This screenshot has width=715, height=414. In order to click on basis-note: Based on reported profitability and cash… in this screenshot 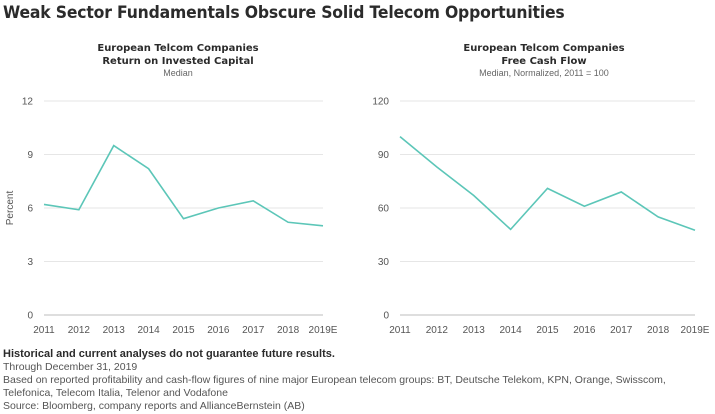, I will do `click(334, 386)`.